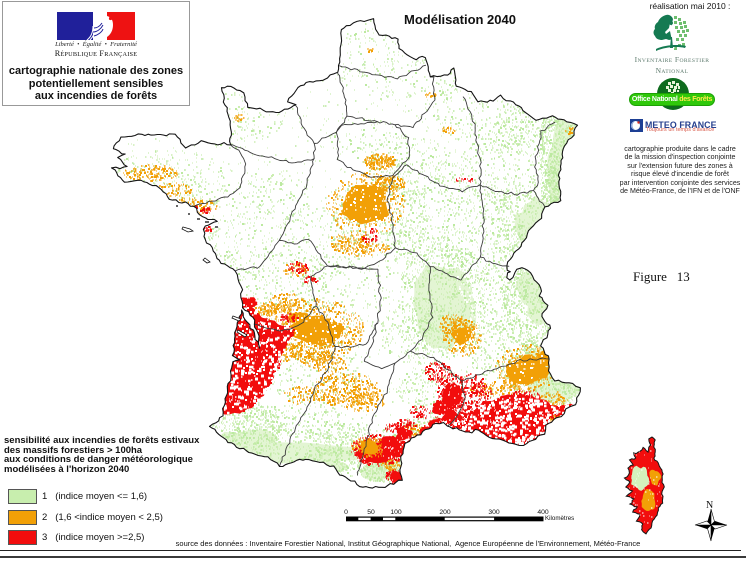 The image size is (746, 568). What do you see at coordinates (445, 512) in the screenshot?
I see `svg-text: 200` at bounding box center [445, 512].